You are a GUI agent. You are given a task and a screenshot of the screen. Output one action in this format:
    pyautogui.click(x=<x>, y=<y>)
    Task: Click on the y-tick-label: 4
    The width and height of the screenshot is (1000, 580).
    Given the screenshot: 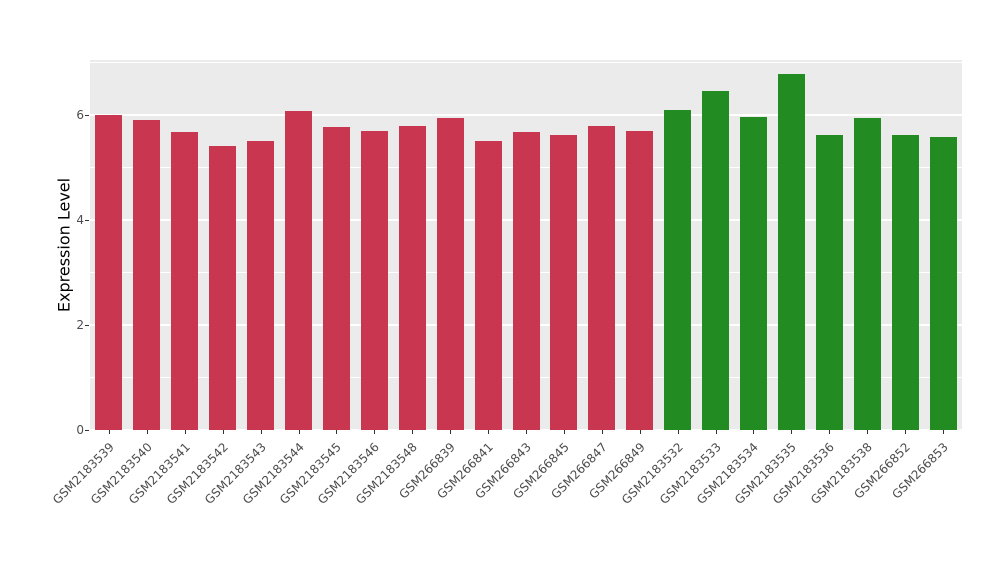 What is the action you would take?
    pyautogui.click(x=80, y=220)
    